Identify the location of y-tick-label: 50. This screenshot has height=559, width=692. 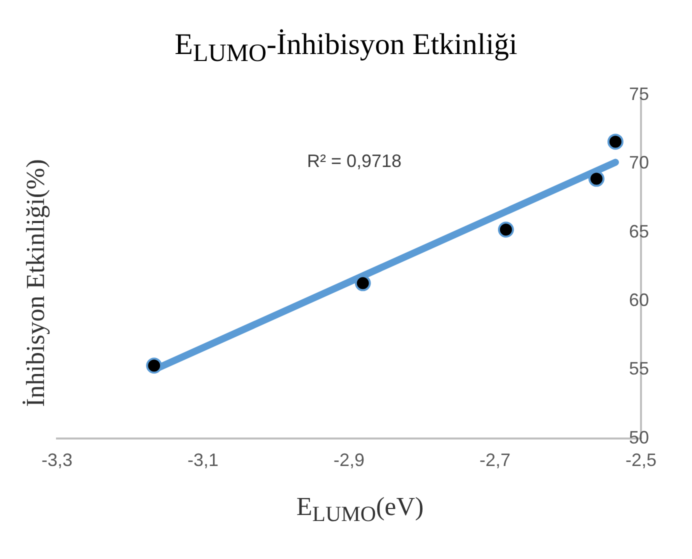
(638, 437).